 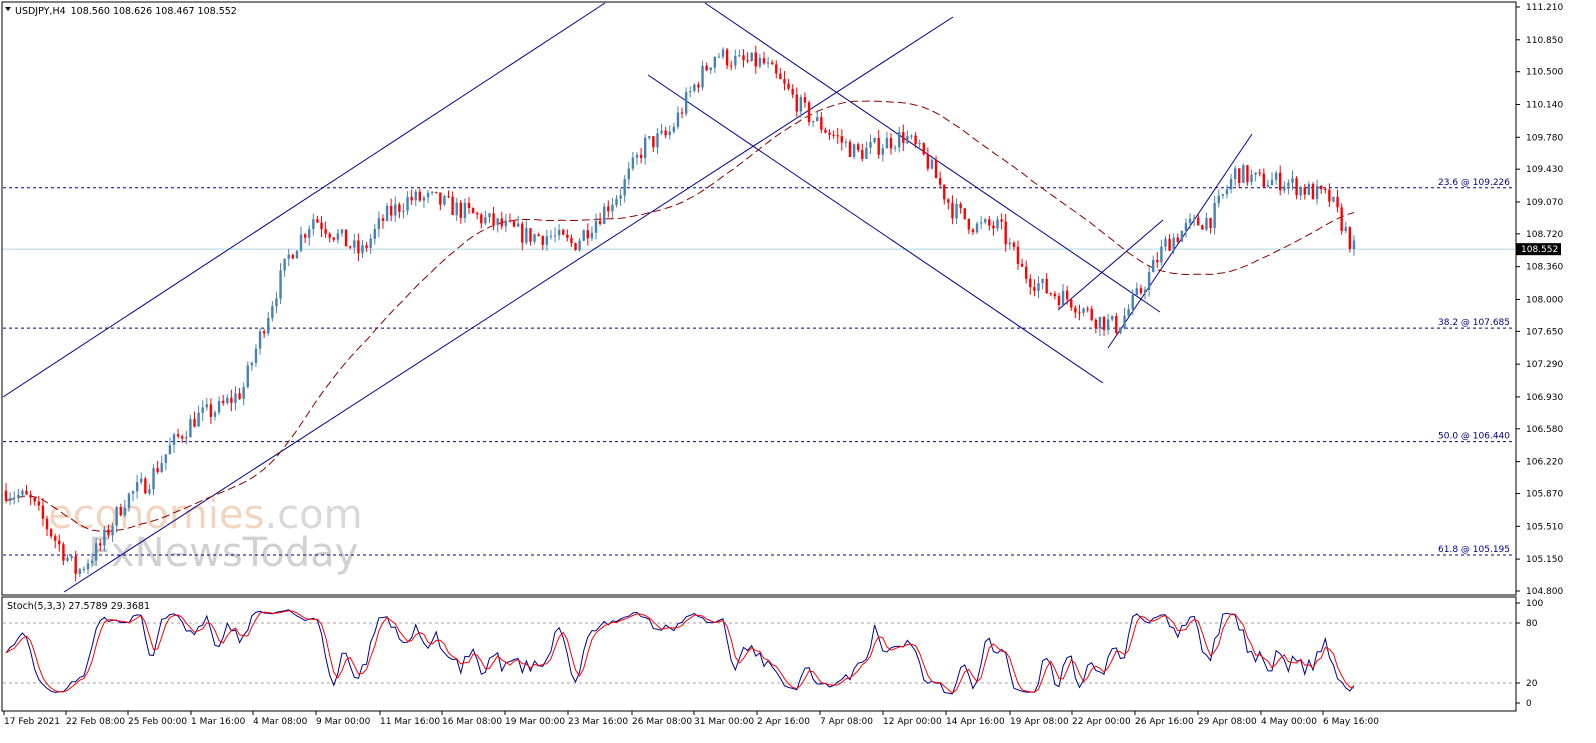 What do you see at coordinates (1227, 722) in the screenshot?
I see `time-tick-label: 29 Apr 08:00` at bounding box center [1227, 722].